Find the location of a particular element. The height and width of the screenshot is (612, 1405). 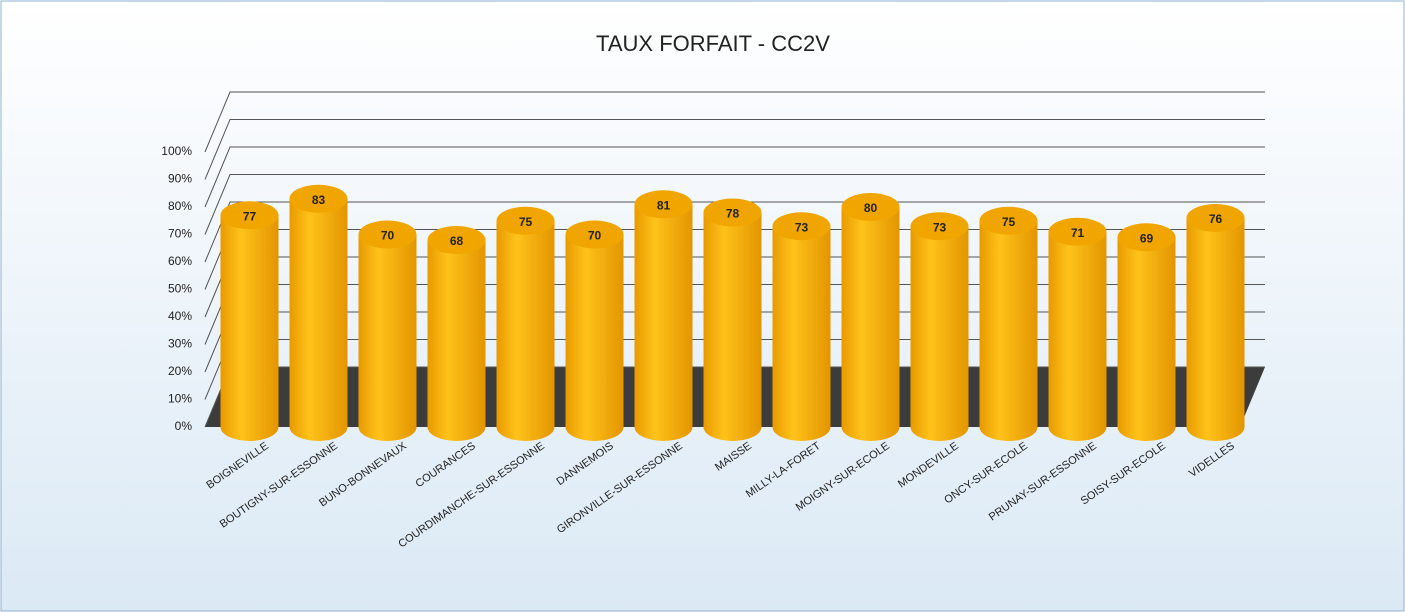

y-tick-label: 30% is located at coordinates (180, 344).